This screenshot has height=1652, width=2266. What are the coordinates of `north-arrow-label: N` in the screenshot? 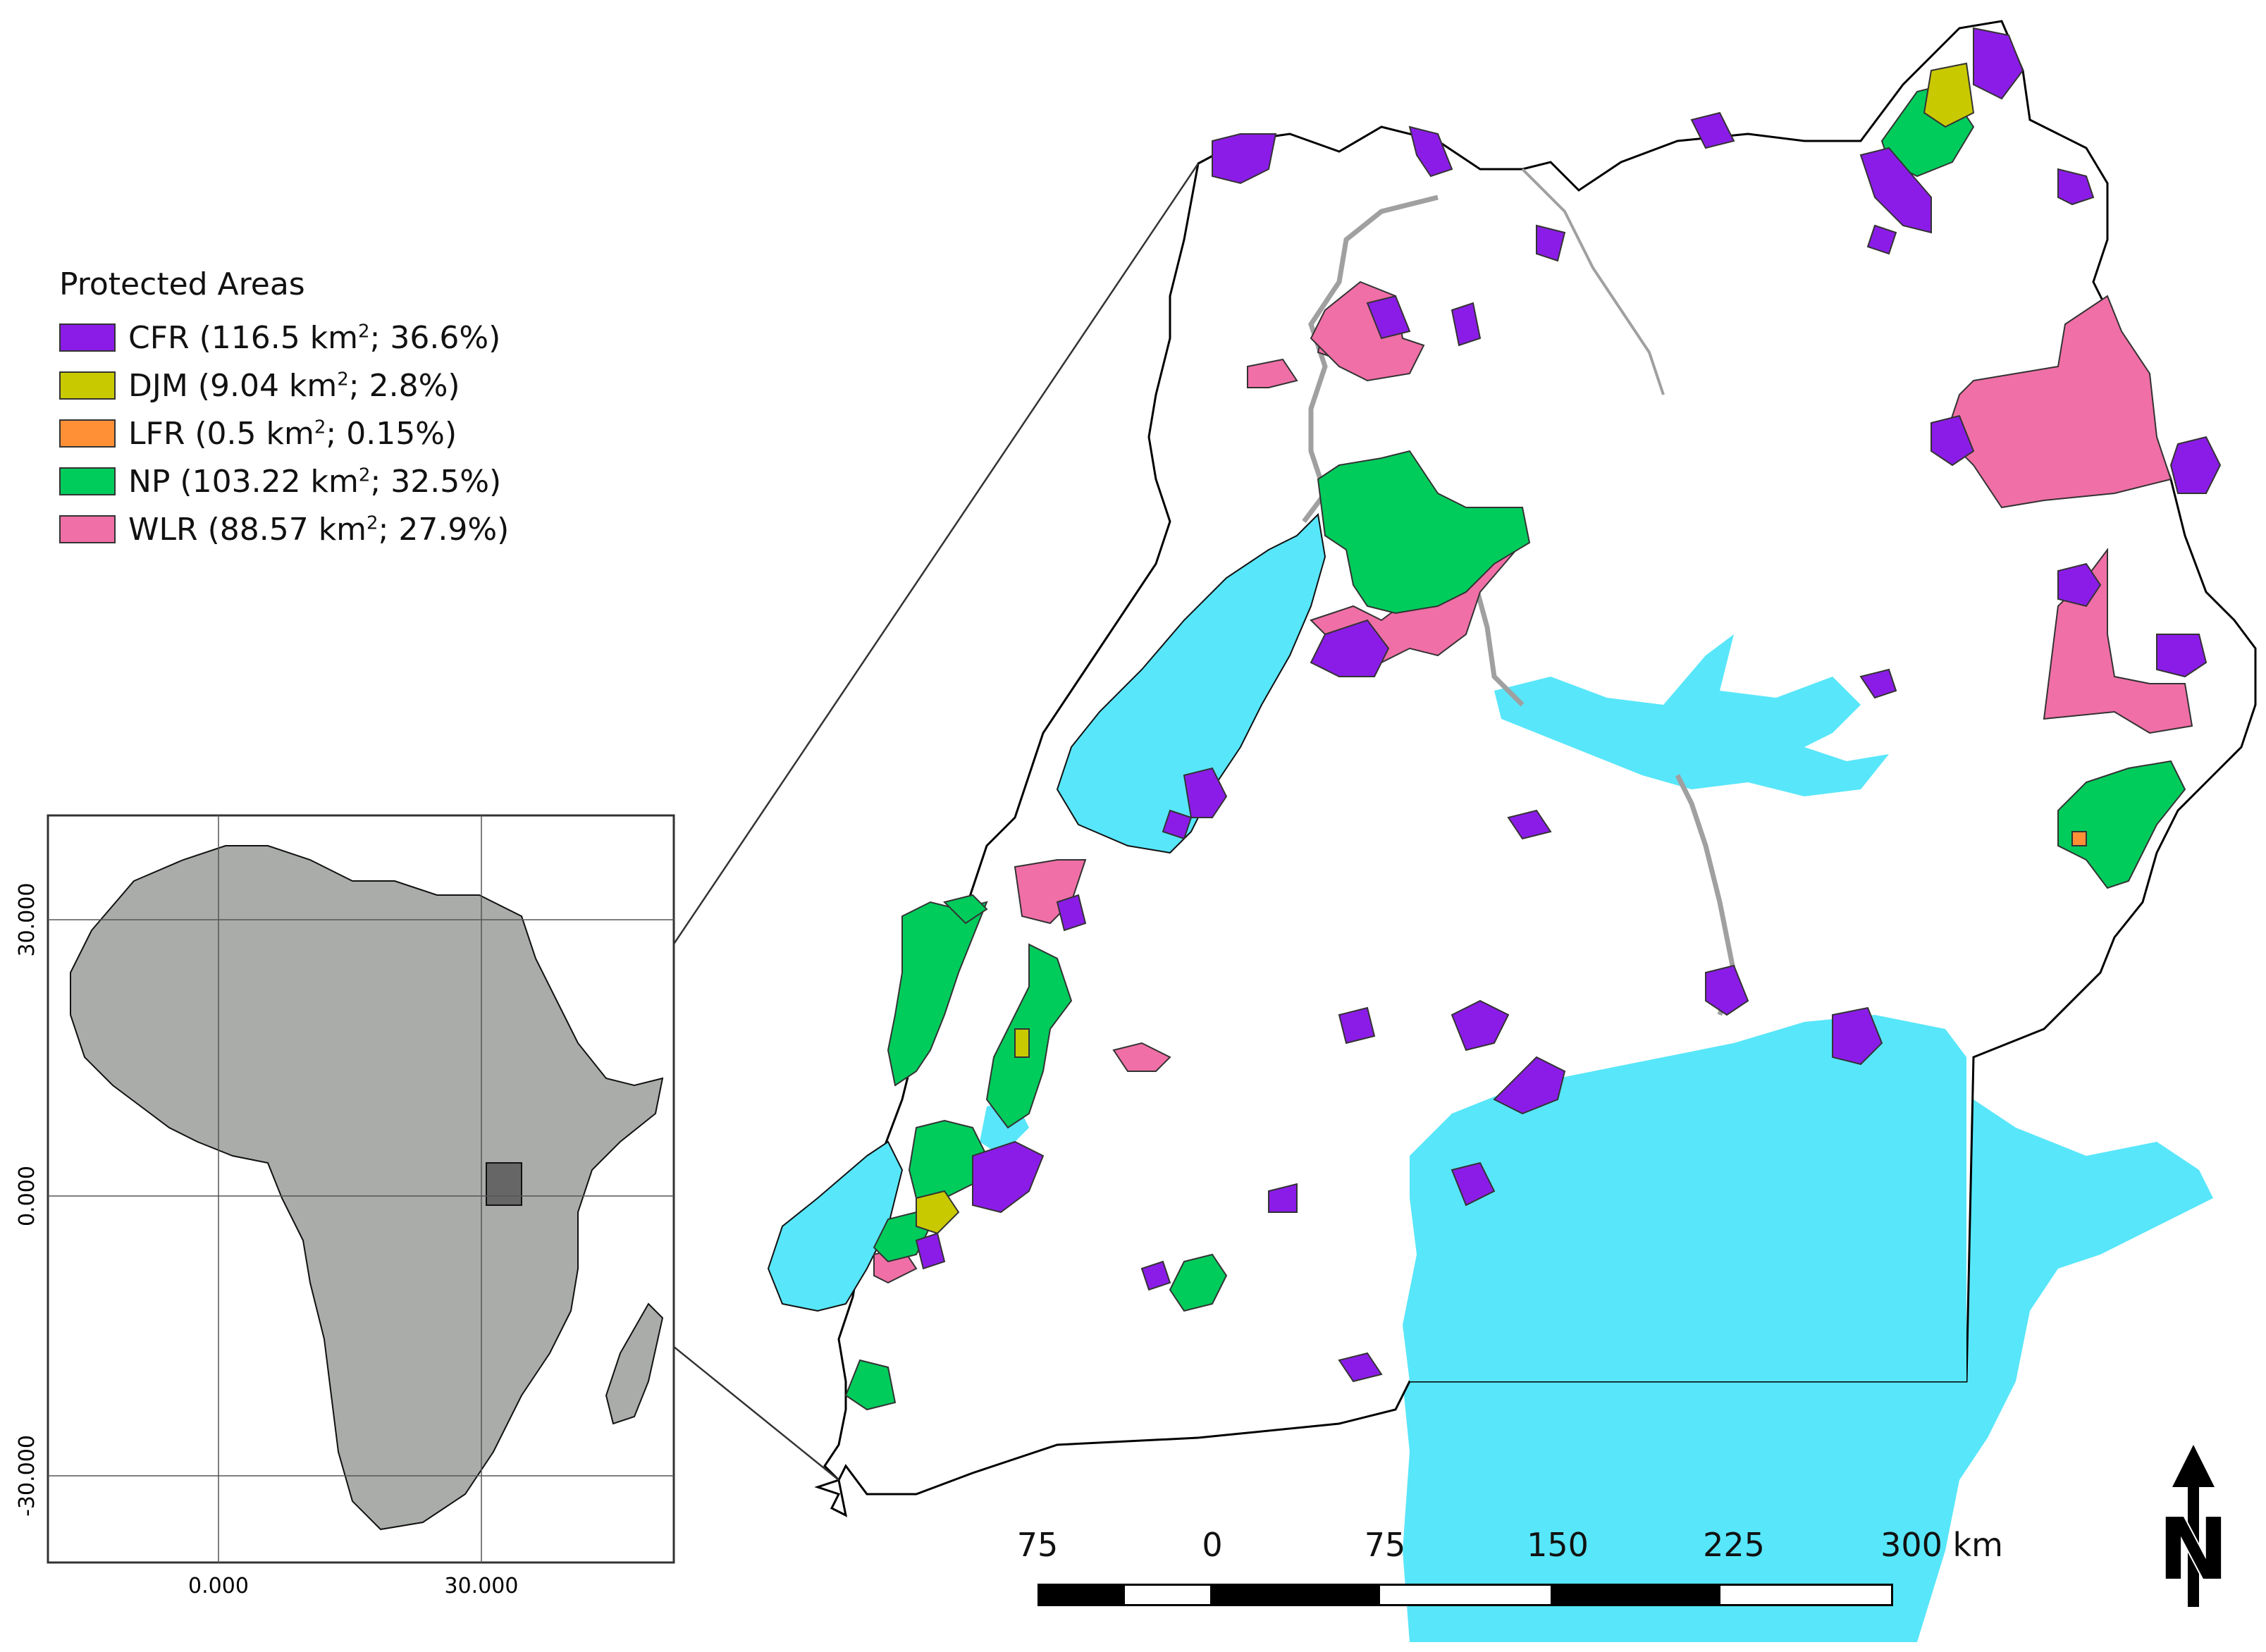 It's located at (2193, 1550).